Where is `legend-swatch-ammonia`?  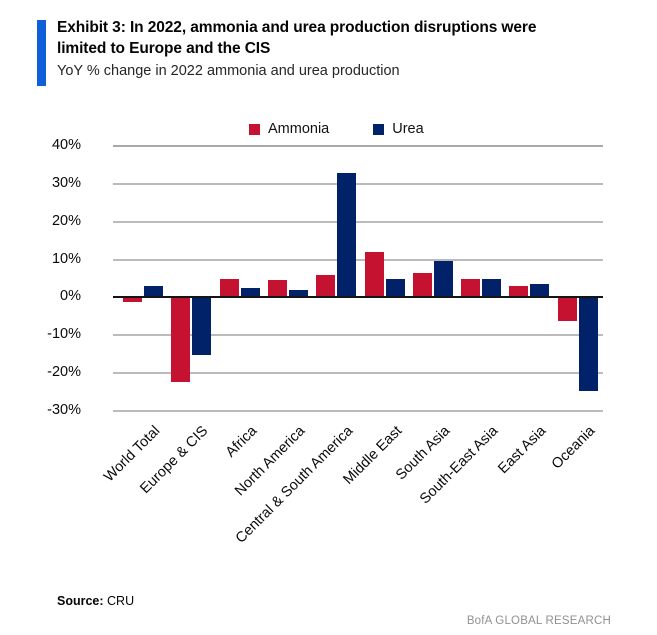 legend-swatch-ammonia is located at coordinates (254, 129).